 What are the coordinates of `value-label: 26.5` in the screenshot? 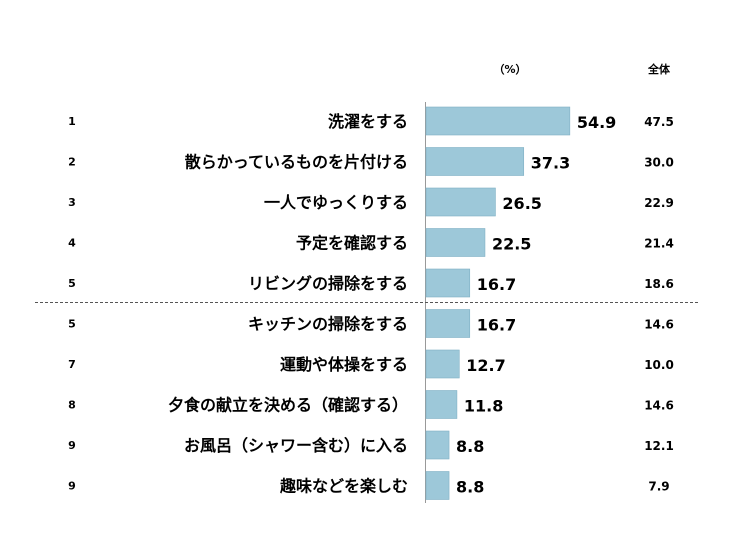 It's located at (521, 203).